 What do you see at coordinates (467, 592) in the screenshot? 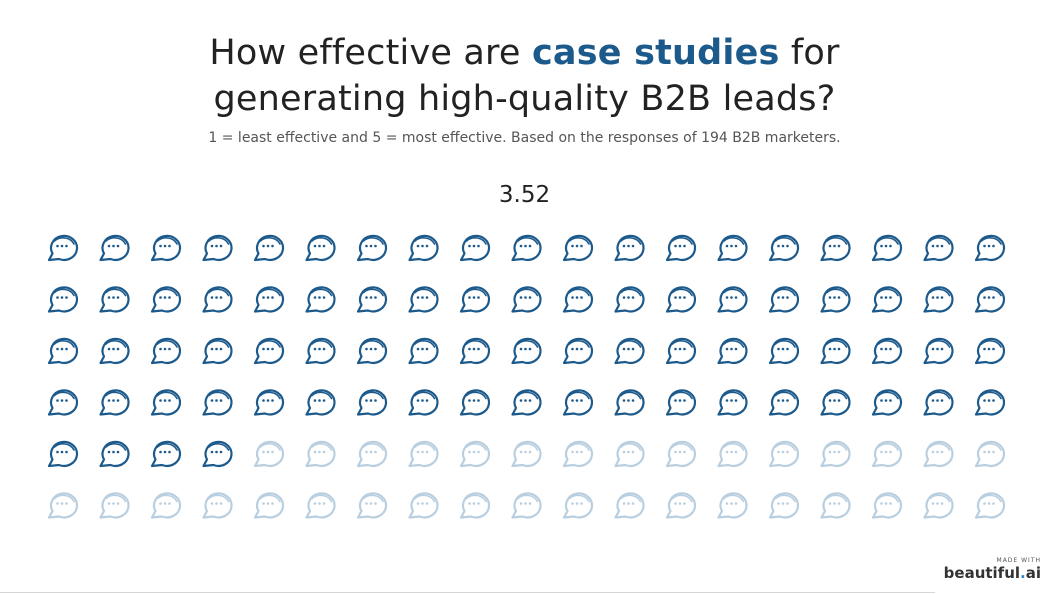
I see `footer-divider` at bounding box center [467, 592].